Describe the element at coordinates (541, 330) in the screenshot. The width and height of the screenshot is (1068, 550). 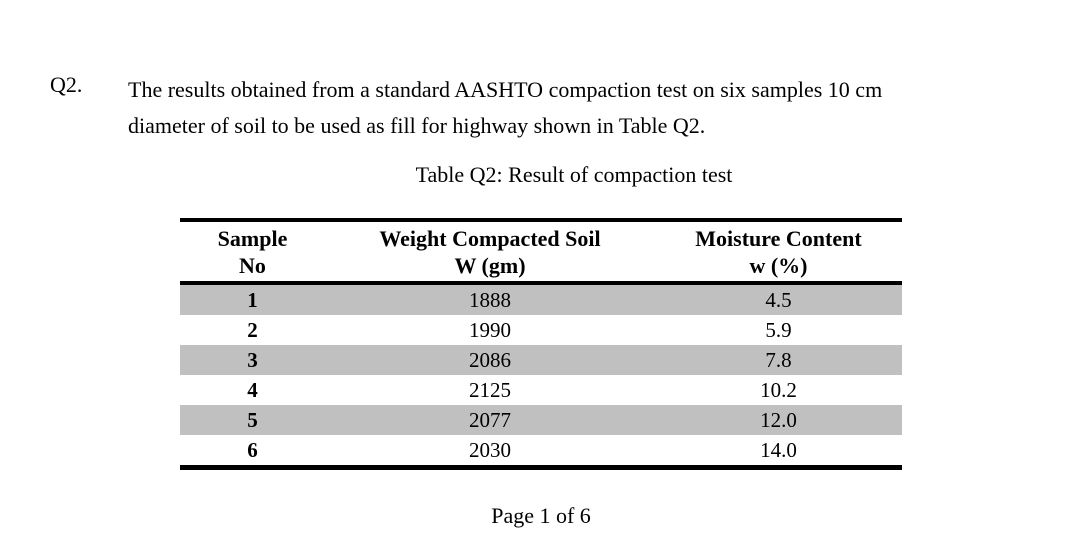
I see `table-row: 2 1990 5.9` at that location.